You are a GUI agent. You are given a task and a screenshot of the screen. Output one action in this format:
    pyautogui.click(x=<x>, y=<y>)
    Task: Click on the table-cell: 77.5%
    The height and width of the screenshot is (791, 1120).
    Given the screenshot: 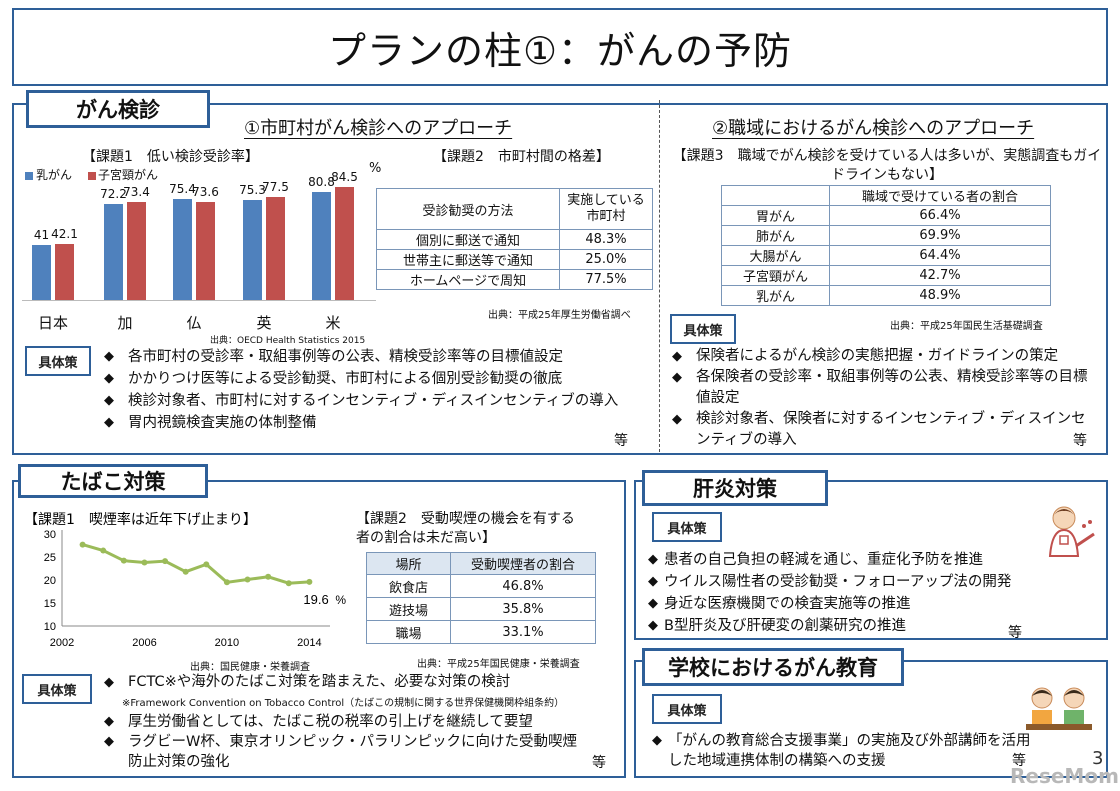 What is the action you would take?
    pyautogui.click(x=606, y=279)
    